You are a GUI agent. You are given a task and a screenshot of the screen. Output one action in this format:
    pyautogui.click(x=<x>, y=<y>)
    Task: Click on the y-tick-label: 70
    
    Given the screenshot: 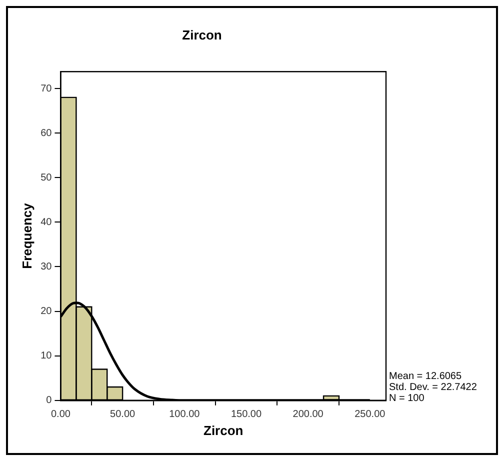 What is the action you would take?
    pyautogui.click(x=46, y=88)
    